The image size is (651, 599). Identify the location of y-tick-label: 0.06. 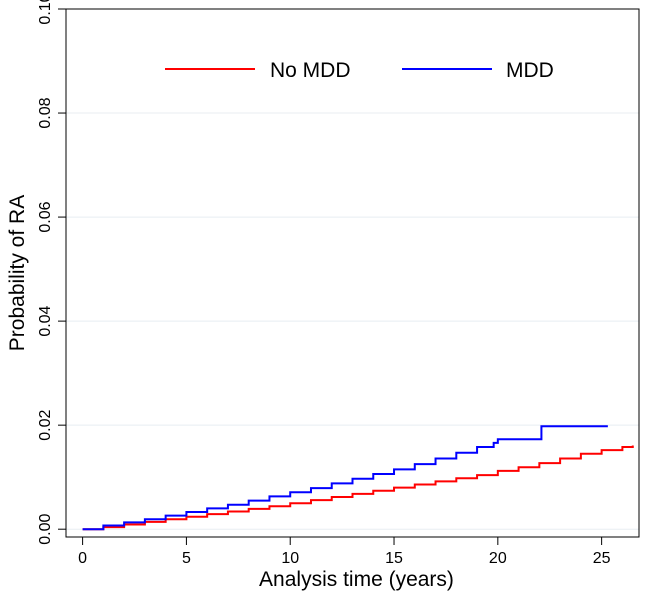
(45, 216).